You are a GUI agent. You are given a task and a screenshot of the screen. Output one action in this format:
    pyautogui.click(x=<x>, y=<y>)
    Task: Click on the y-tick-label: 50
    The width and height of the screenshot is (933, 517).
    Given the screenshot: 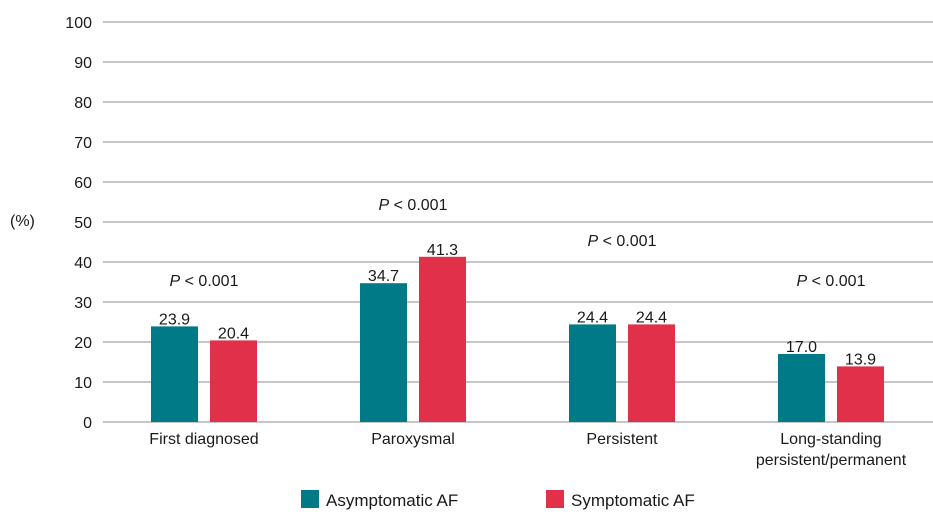 What is the action you would take?
    pyautogui.click(x=83, y=223)
    